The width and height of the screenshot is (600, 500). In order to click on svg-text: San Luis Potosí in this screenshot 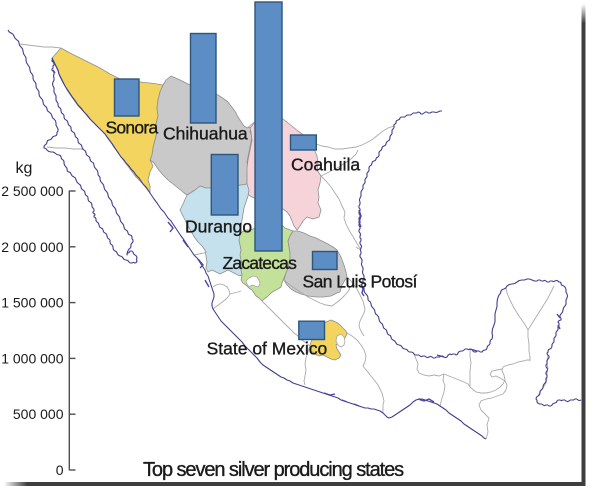, I will do `click(360, 282)`.